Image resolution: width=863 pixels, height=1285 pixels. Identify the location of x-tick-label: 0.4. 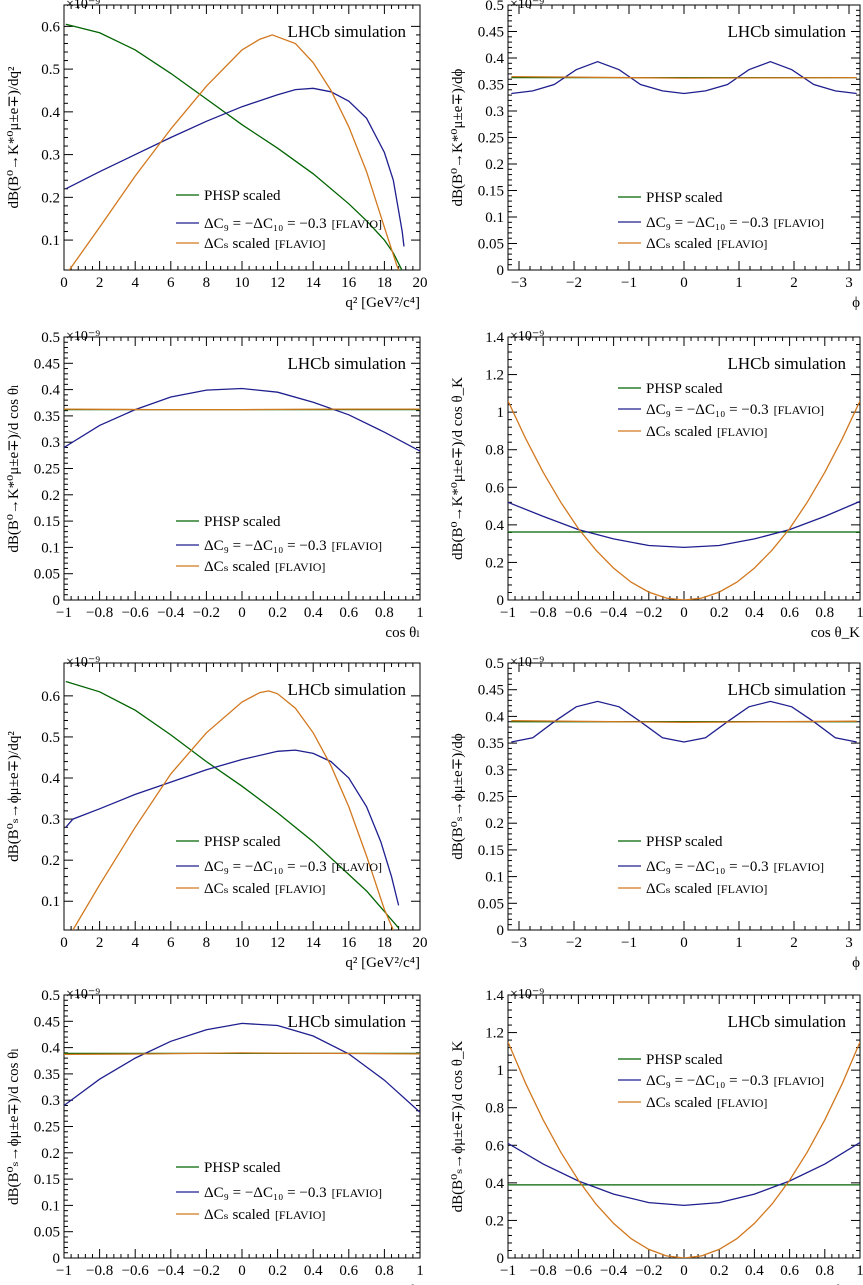
(313, 613).